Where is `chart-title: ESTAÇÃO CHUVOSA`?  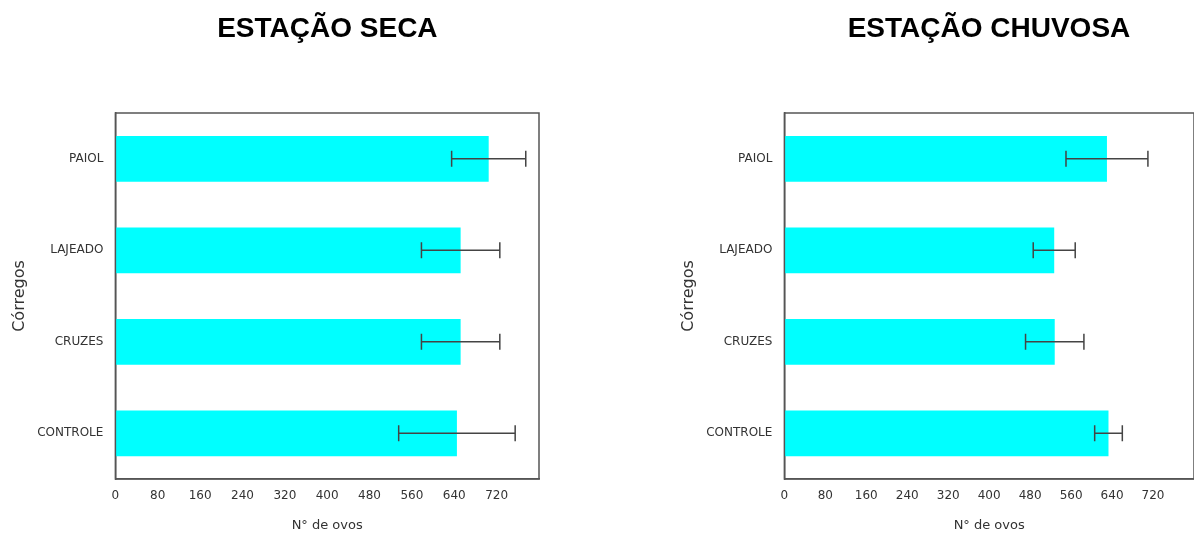
chart-title: ESTAÇÃO CHUVOSA is located at coordinates (989, 28).